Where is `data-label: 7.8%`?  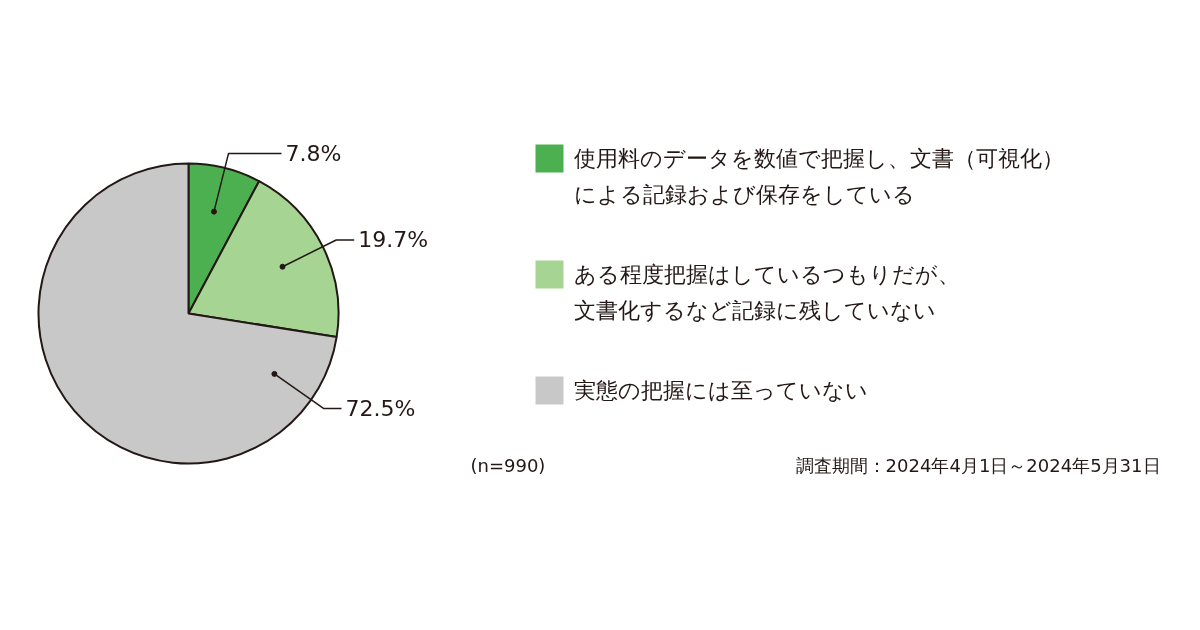
data-label: 7.8% is located at coordinates (313, 153).